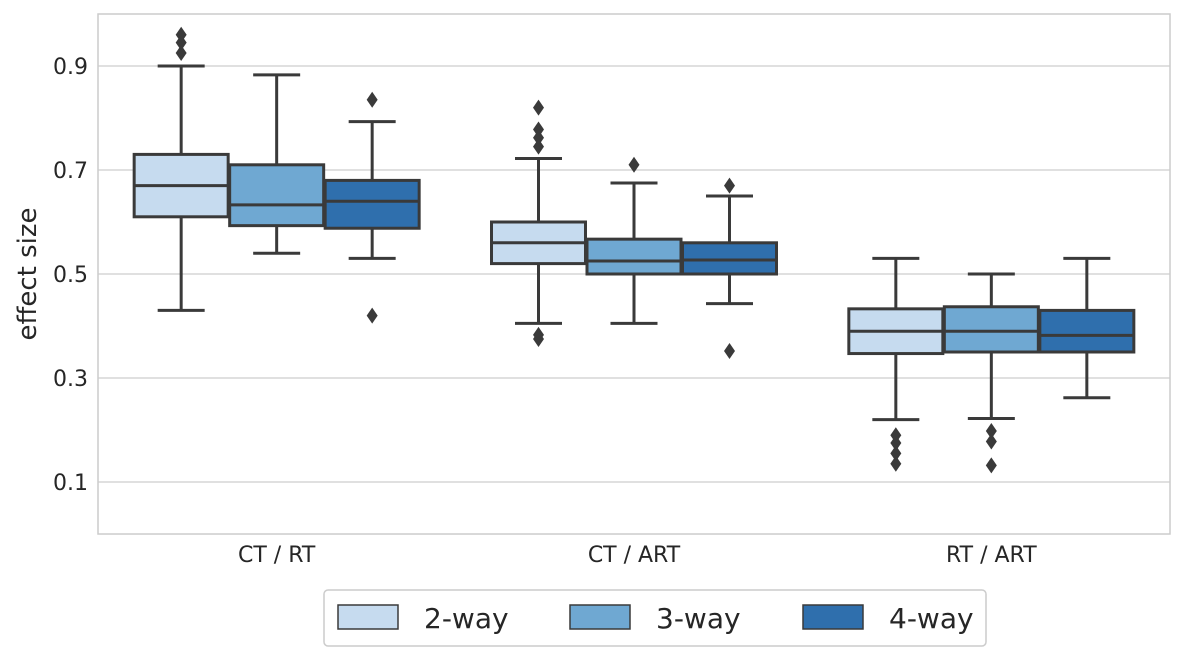 Image resolution: width=1185 pixels, height=661 pixels. Describe the element at coordinates (70, 483) in the screenshot. I see `y-tick-label: 0.1` at that location.